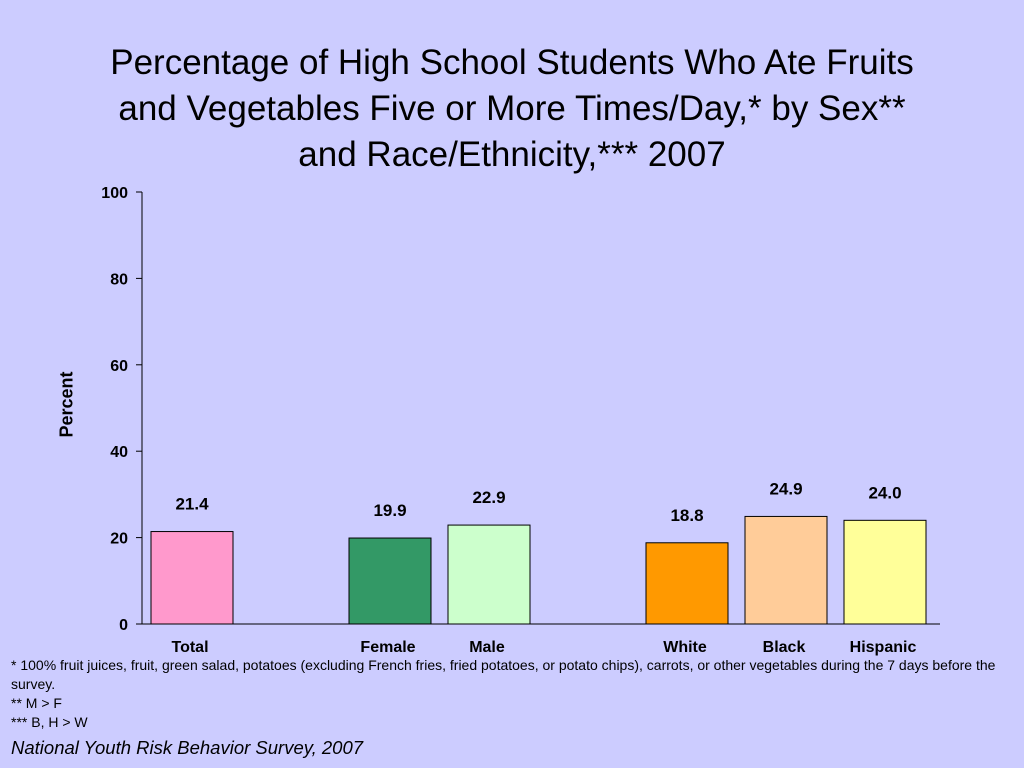  I want to click on bars, so click(538, 570).